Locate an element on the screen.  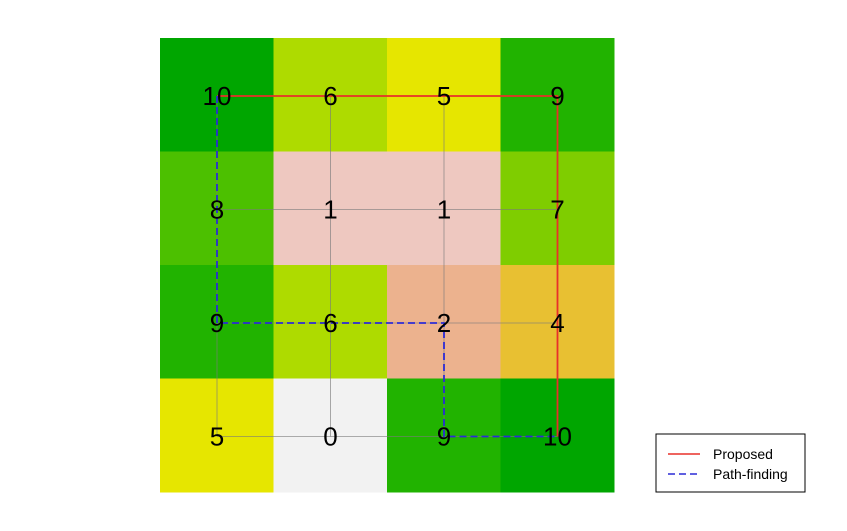
cell-value-label: 2 is located at coordinates (444, 323).